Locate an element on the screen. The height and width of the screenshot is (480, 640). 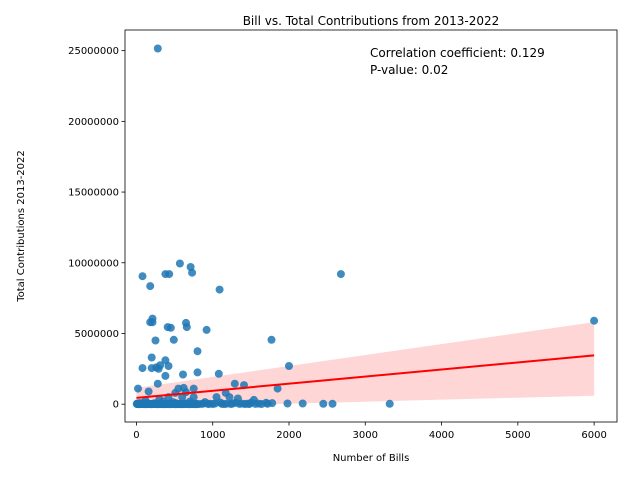
p-value-annotation: P-value: 0.02 is located at coordinates (409, 70).